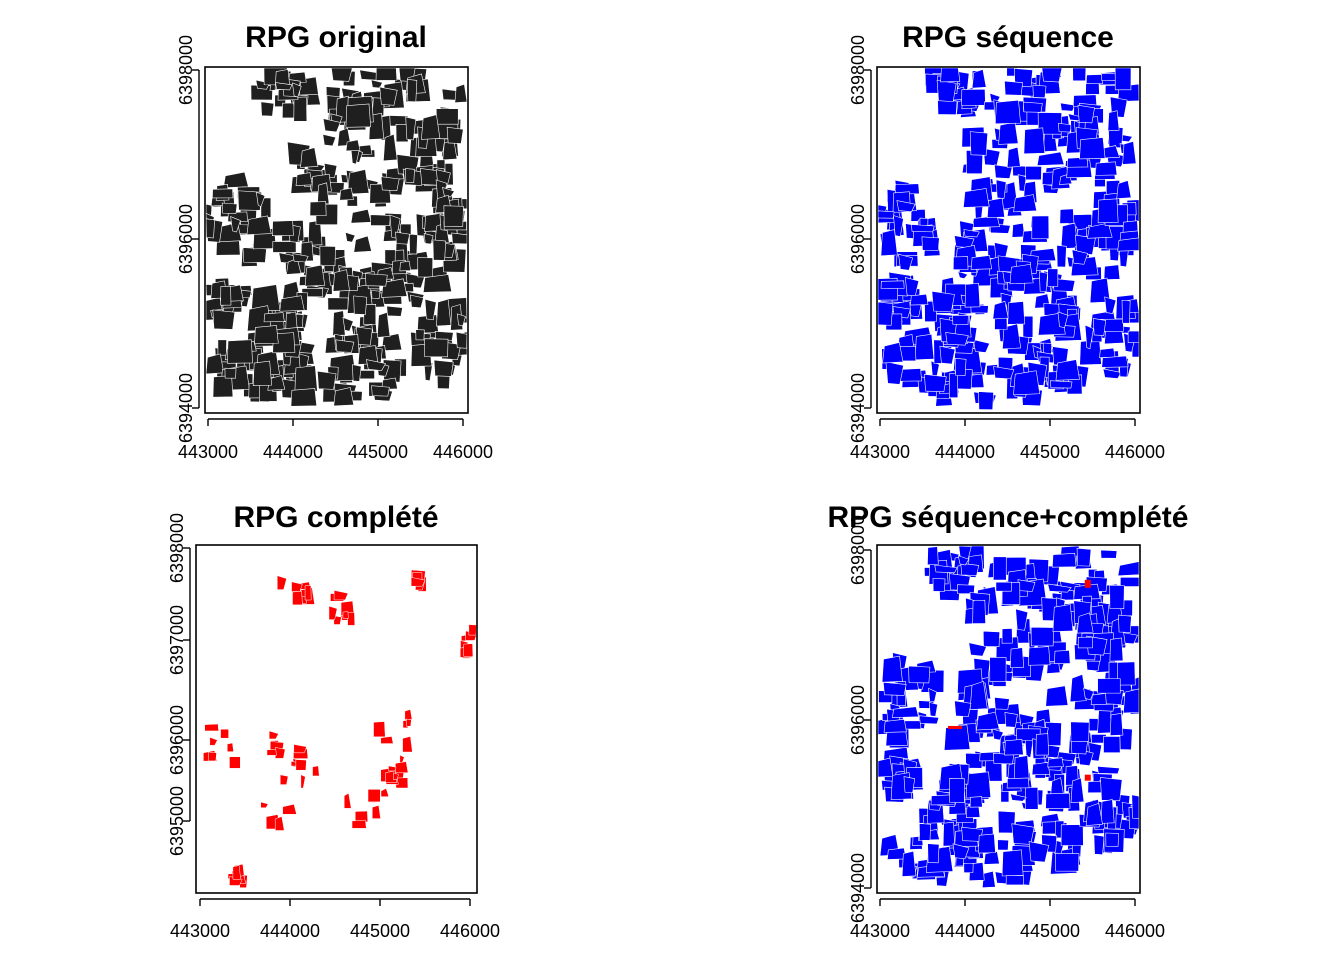 The width and height of the screenshot is (1344, 960). Describe the element at coordinates (290, 931) in the screenshot. I see `x-tick-label: 444000` at that location.